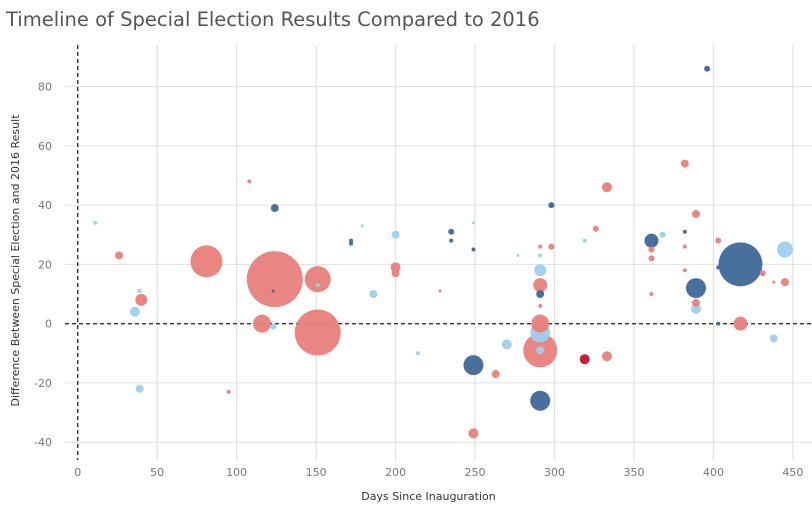  Describe the element at coordinates (45, 264) in the screenshot. I see `y-tick-label: 20` at that location.